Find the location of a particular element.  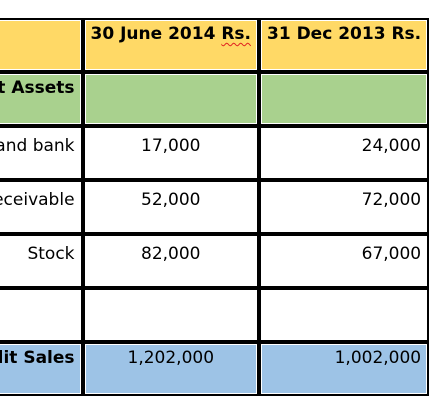

row-value-jun-2014: 52,000 is located at coordinates (170, 207).